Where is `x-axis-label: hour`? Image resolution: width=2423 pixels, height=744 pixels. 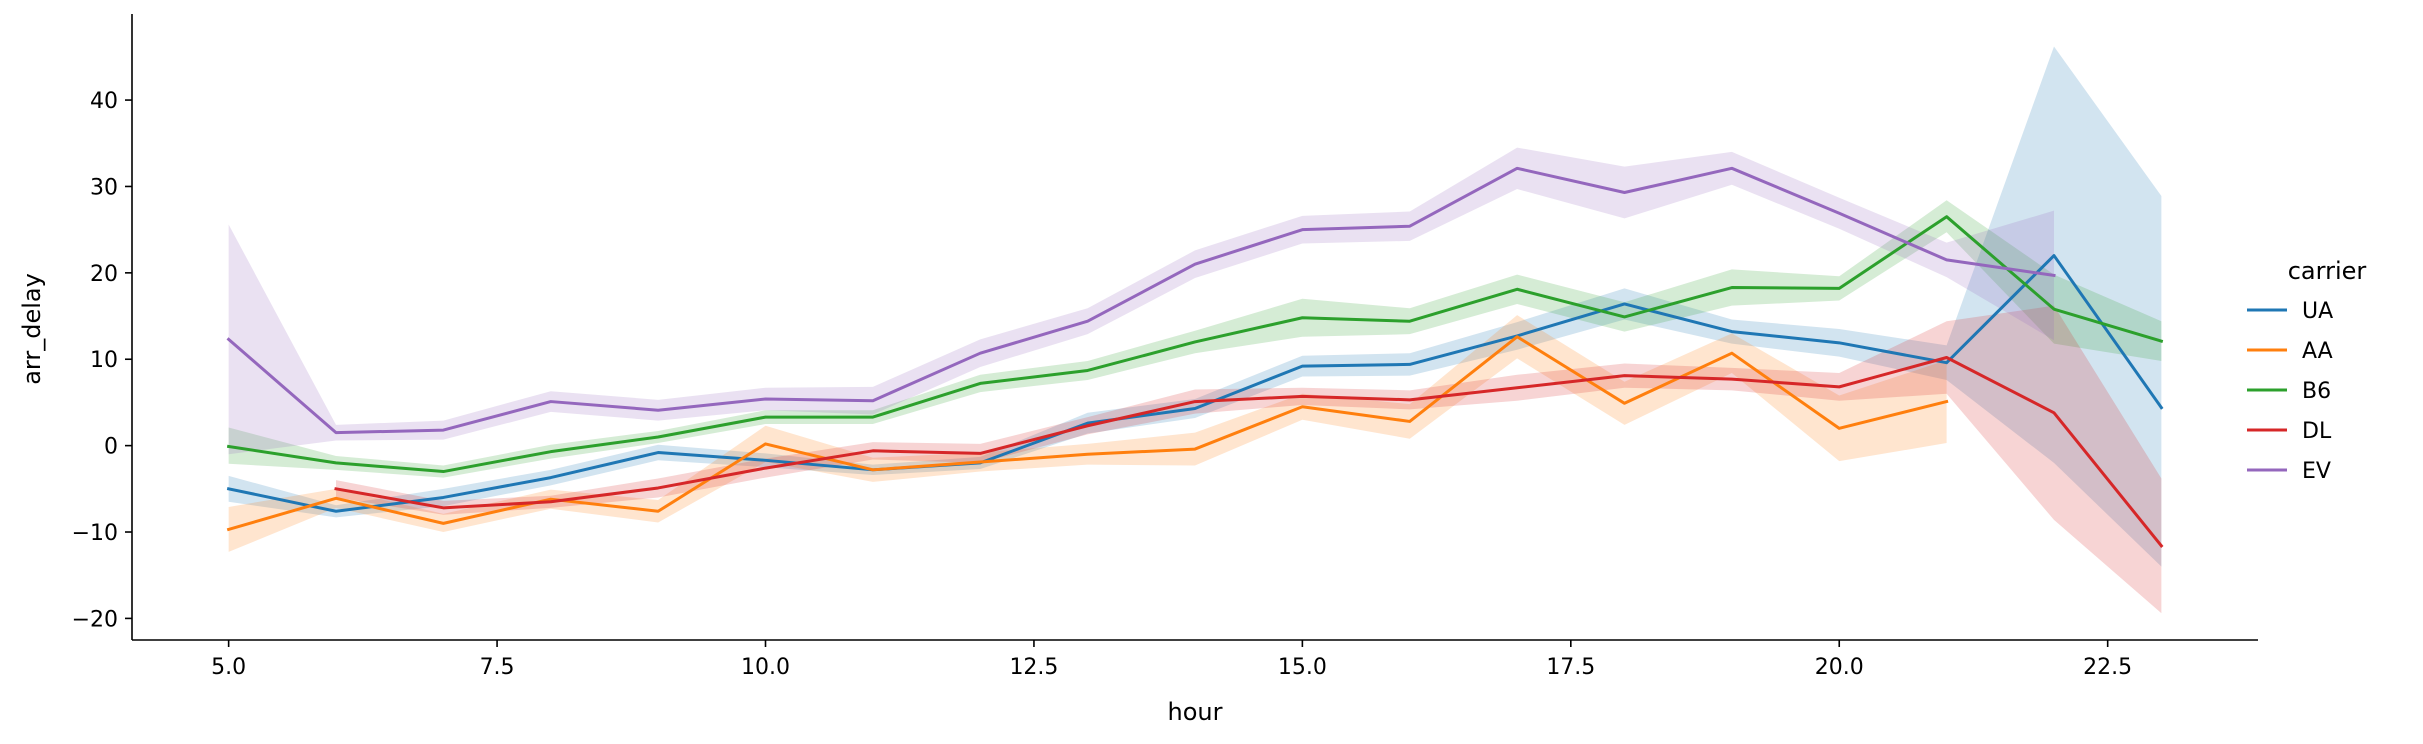 x-axis-label: hour is located at coordinates (1195, 712).